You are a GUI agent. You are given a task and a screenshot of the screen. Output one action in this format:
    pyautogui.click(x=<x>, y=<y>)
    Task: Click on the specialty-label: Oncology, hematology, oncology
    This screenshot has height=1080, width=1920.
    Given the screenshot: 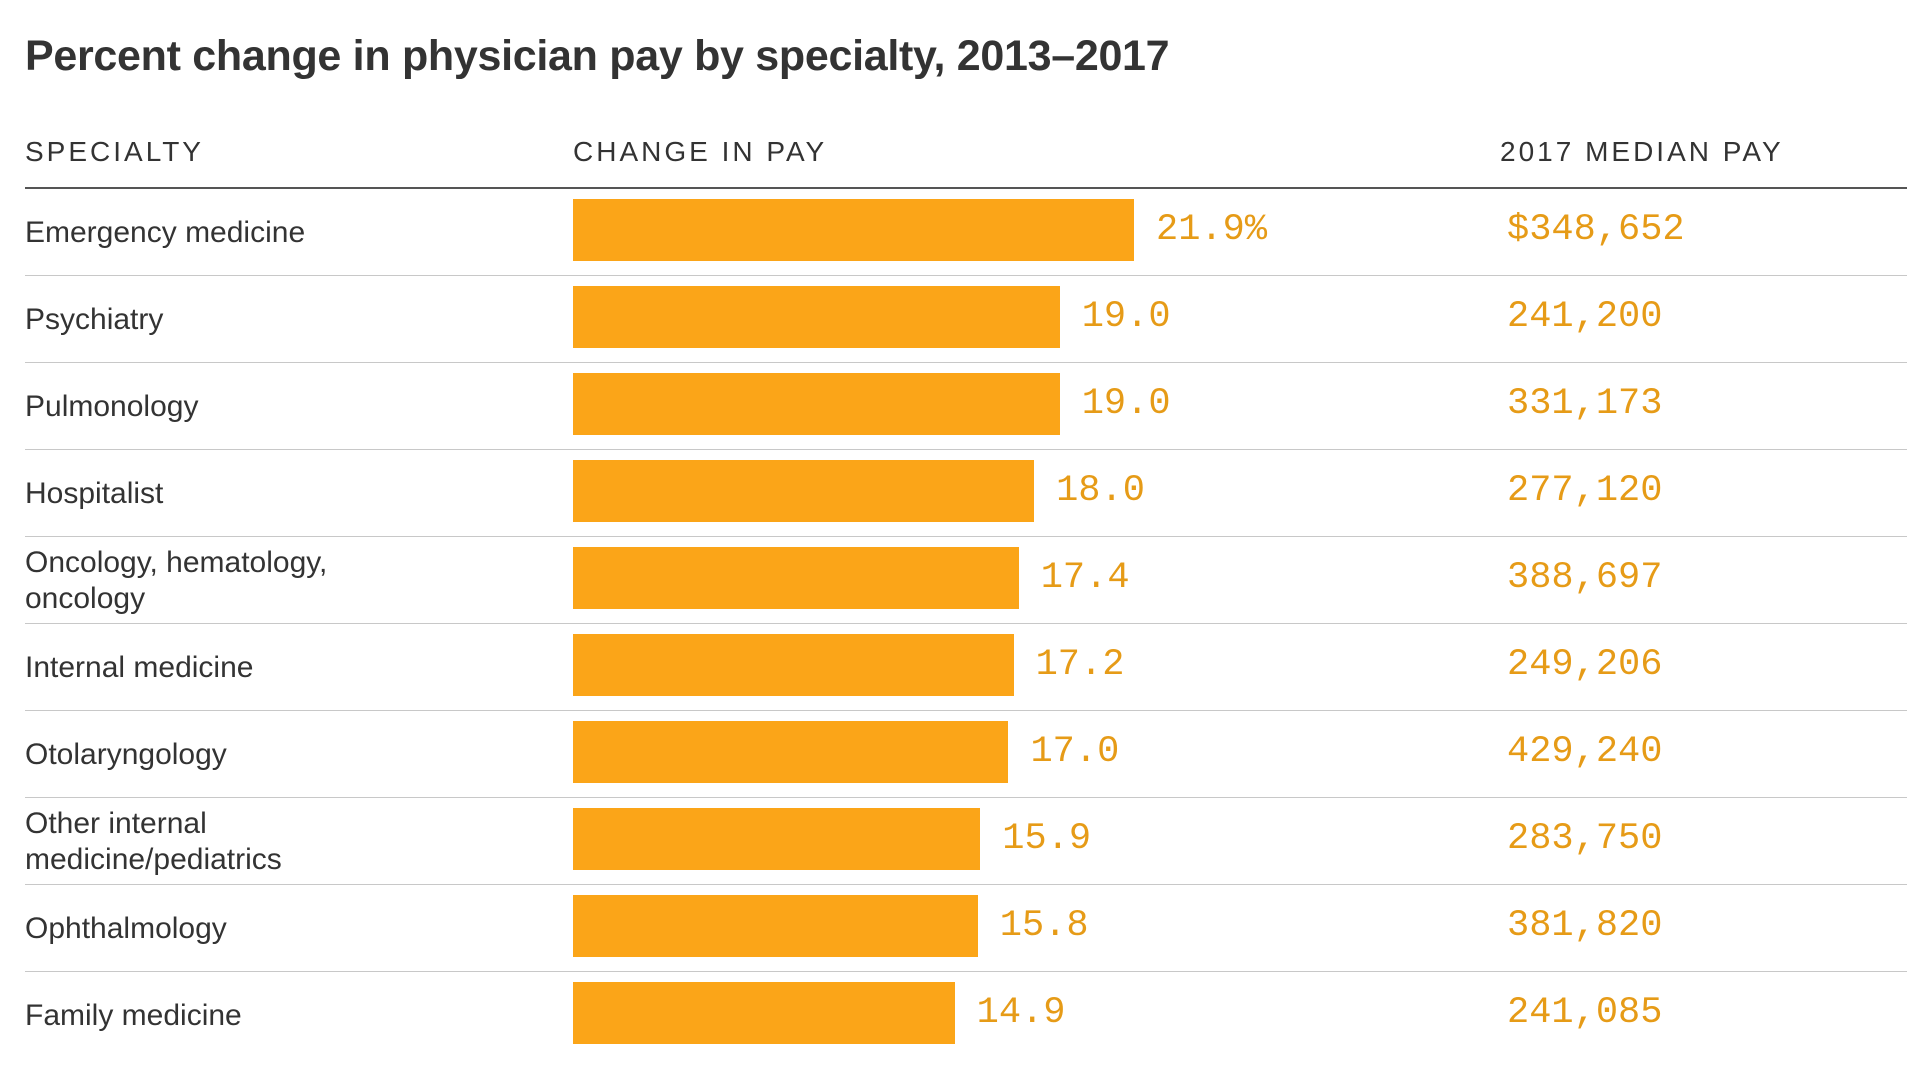 What is the action you would take?
    pyautogui.click(x=275, y=580)
    